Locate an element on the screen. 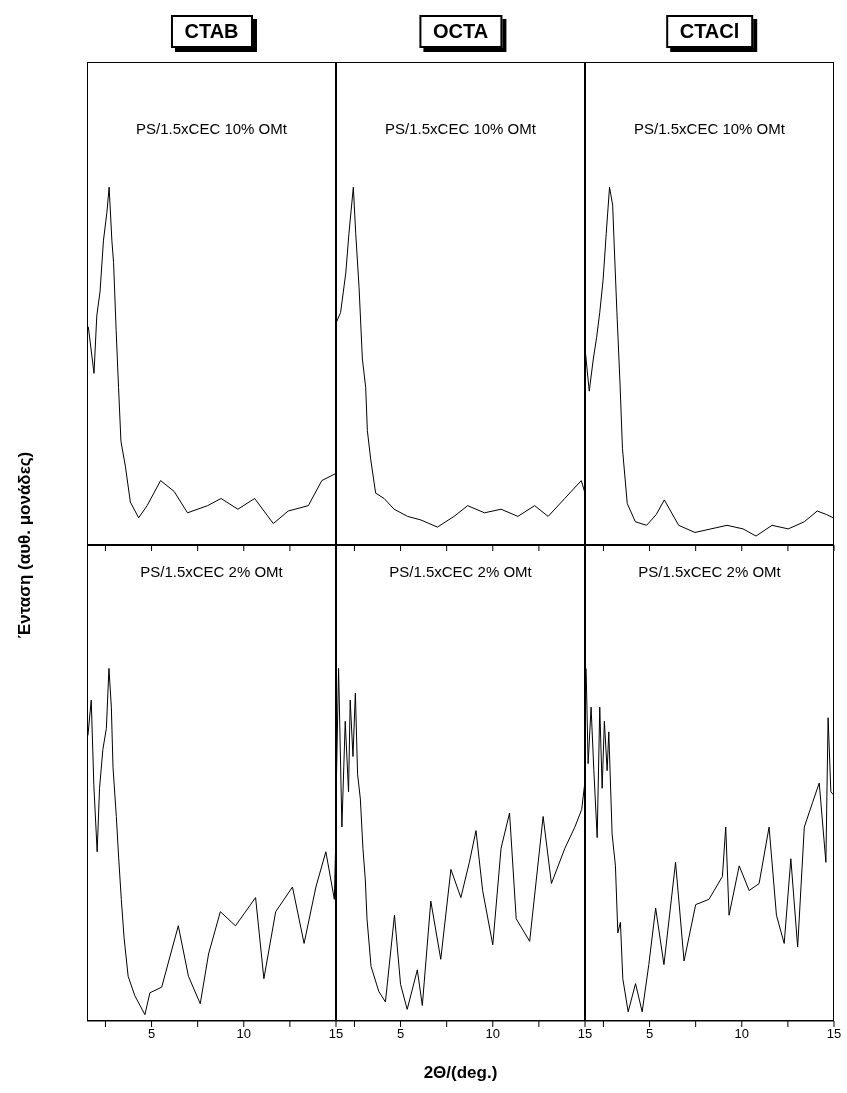 The height and width of the screenshot is (1093, 847). chart-title: OCTA is located at coordinates (460, 31).